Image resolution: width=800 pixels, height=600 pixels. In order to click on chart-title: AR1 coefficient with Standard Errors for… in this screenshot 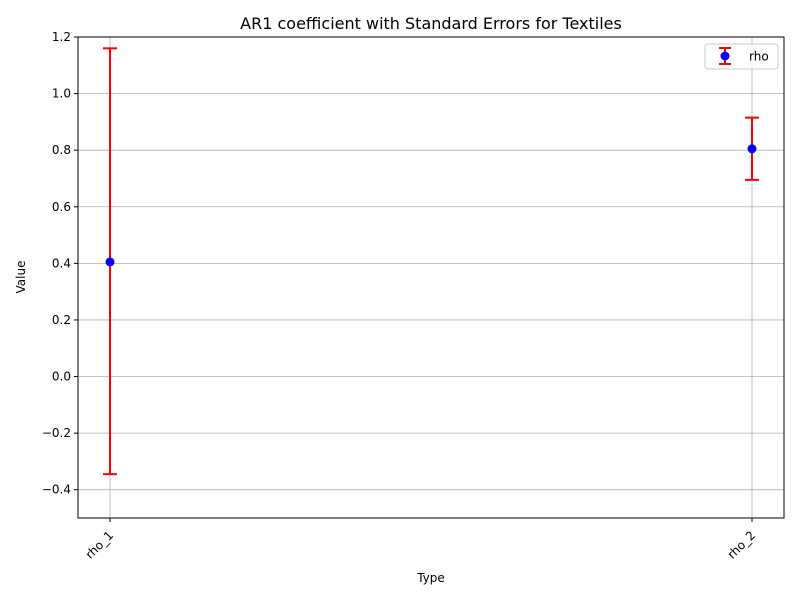, I will do `click(431, 23)`.